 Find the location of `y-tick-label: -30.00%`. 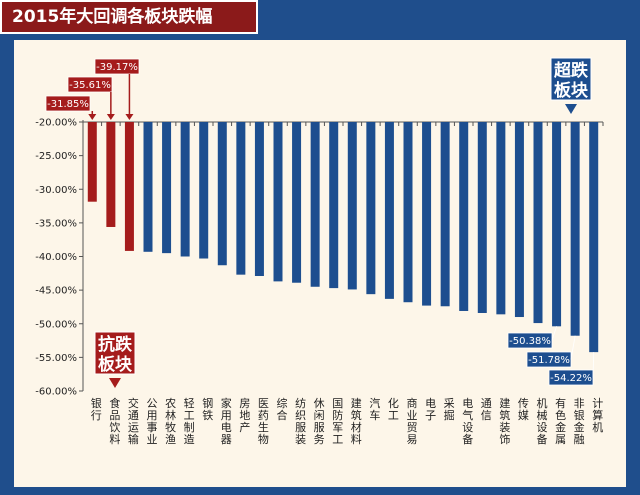

y-tick-label: -30.00% is located at coordinates (56, 190).